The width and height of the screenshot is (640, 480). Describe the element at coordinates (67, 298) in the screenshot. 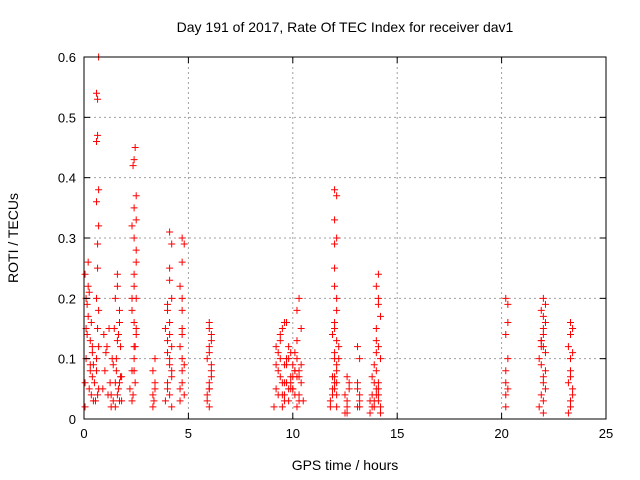

I see `y-tick-label: 0.2` at that location.